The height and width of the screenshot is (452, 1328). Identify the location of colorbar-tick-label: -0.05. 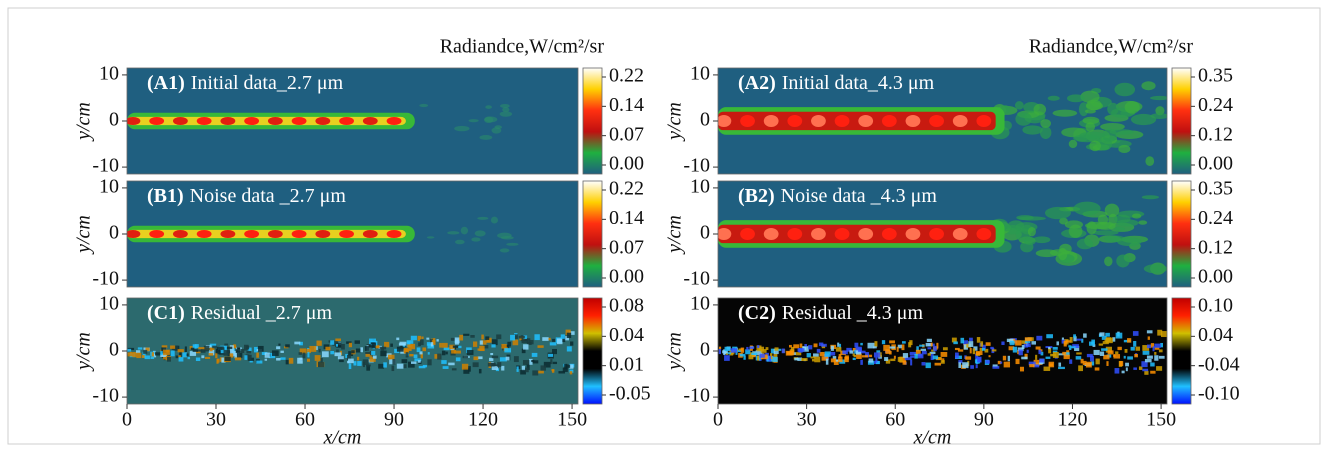
(630, 394).